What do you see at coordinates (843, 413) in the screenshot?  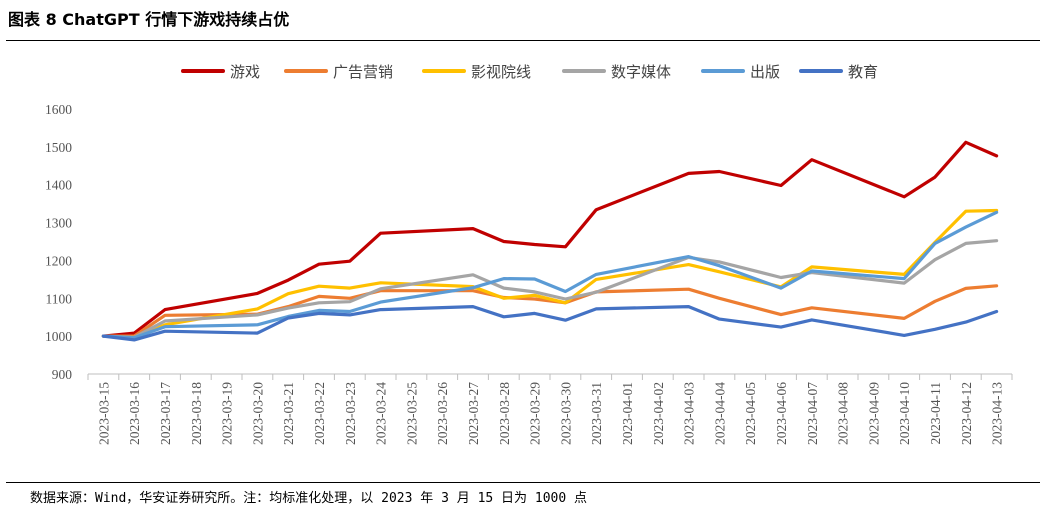 I see `x-tick-label: 2023-04-08` at bounding box center [843, 413].